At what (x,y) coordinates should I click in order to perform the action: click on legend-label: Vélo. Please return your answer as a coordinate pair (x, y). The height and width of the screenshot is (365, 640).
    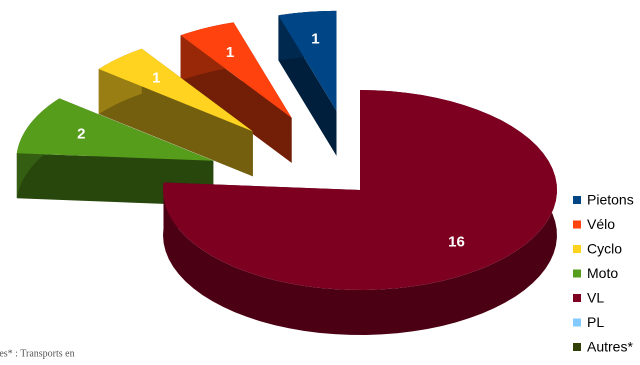
    Looking at the image, I should click on (601, 224).